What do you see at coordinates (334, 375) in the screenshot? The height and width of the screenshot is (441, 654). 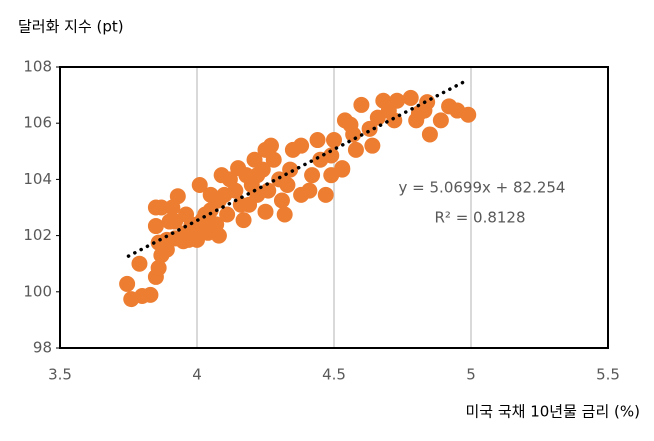 I see `x-tick-label: 4.5` at bounding box center [334, 375].